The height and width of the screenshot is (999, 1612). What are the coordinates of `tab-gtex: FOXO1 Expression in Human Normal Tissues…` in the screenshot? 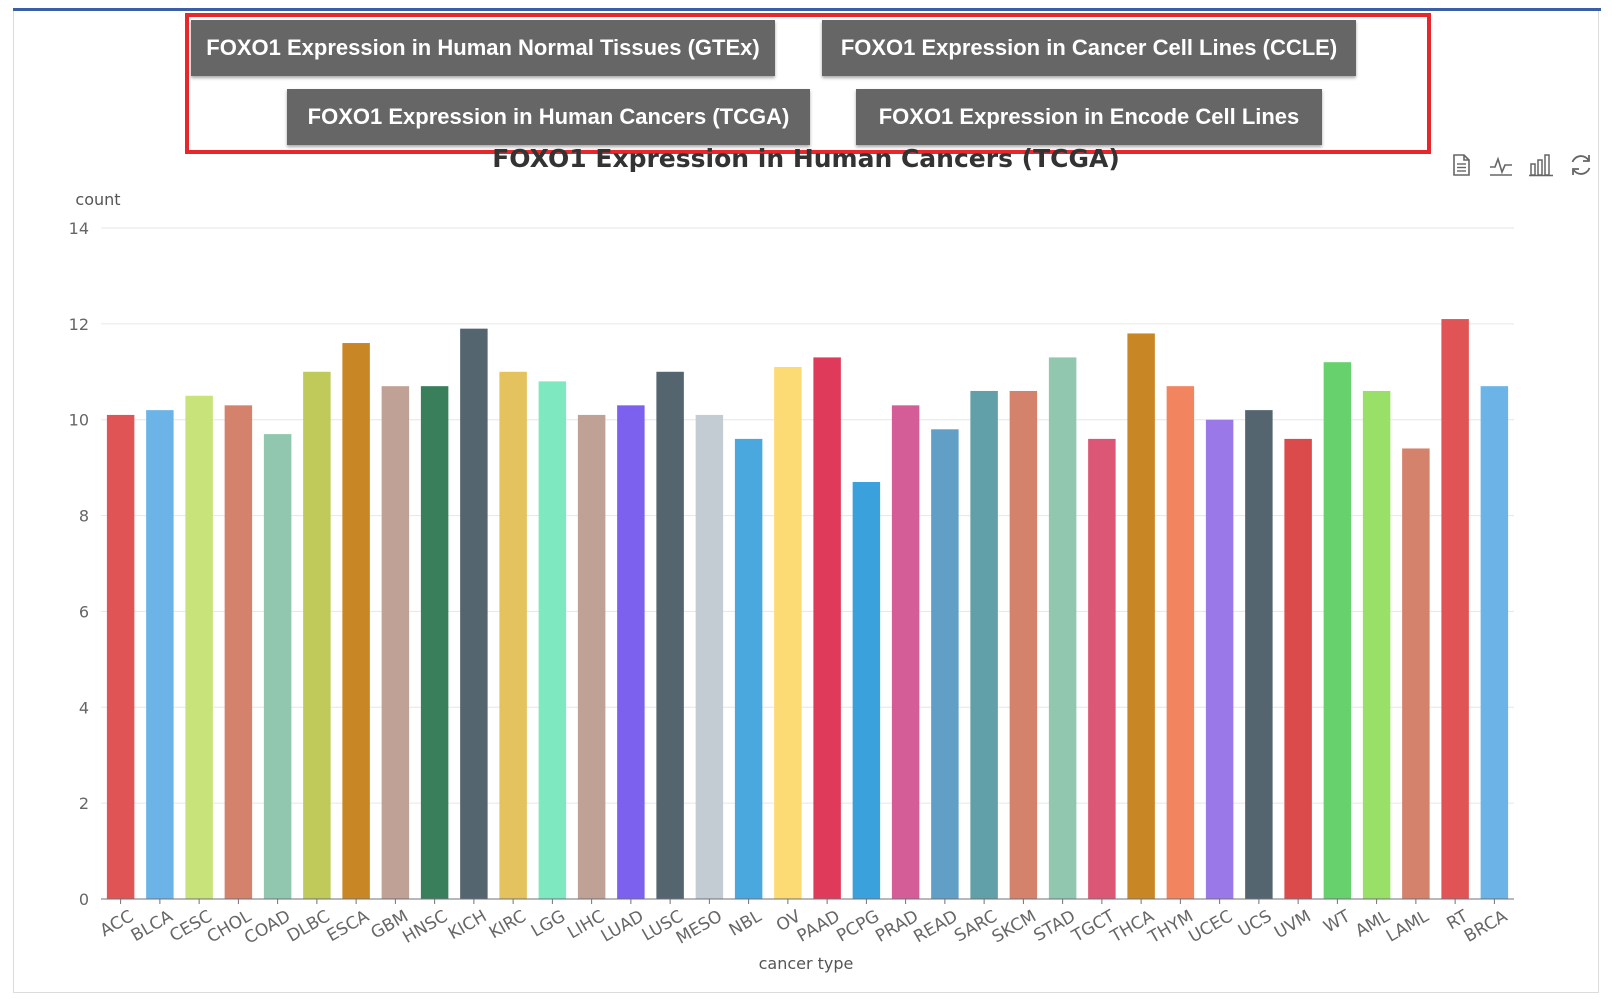 It's located at (483, 48).